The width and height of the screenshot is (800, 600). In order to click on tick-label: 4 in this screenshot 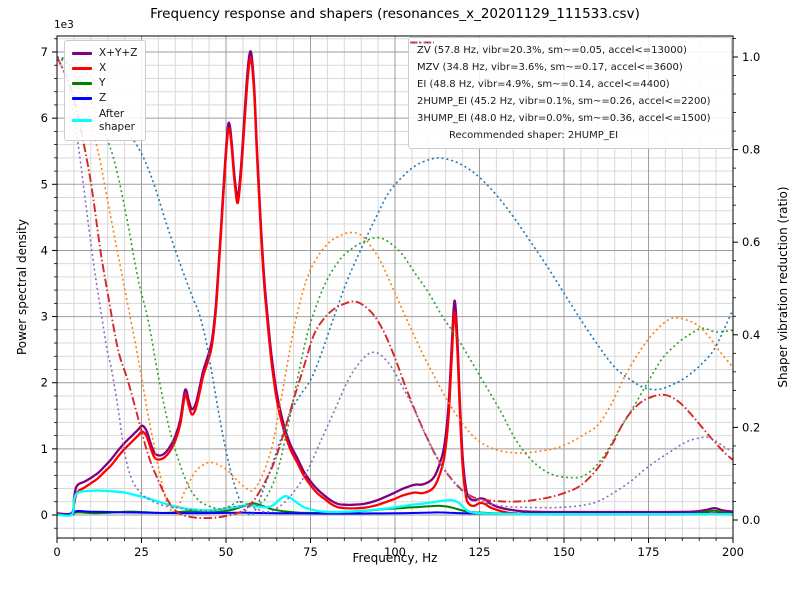, I will do `click(44, 250)`.